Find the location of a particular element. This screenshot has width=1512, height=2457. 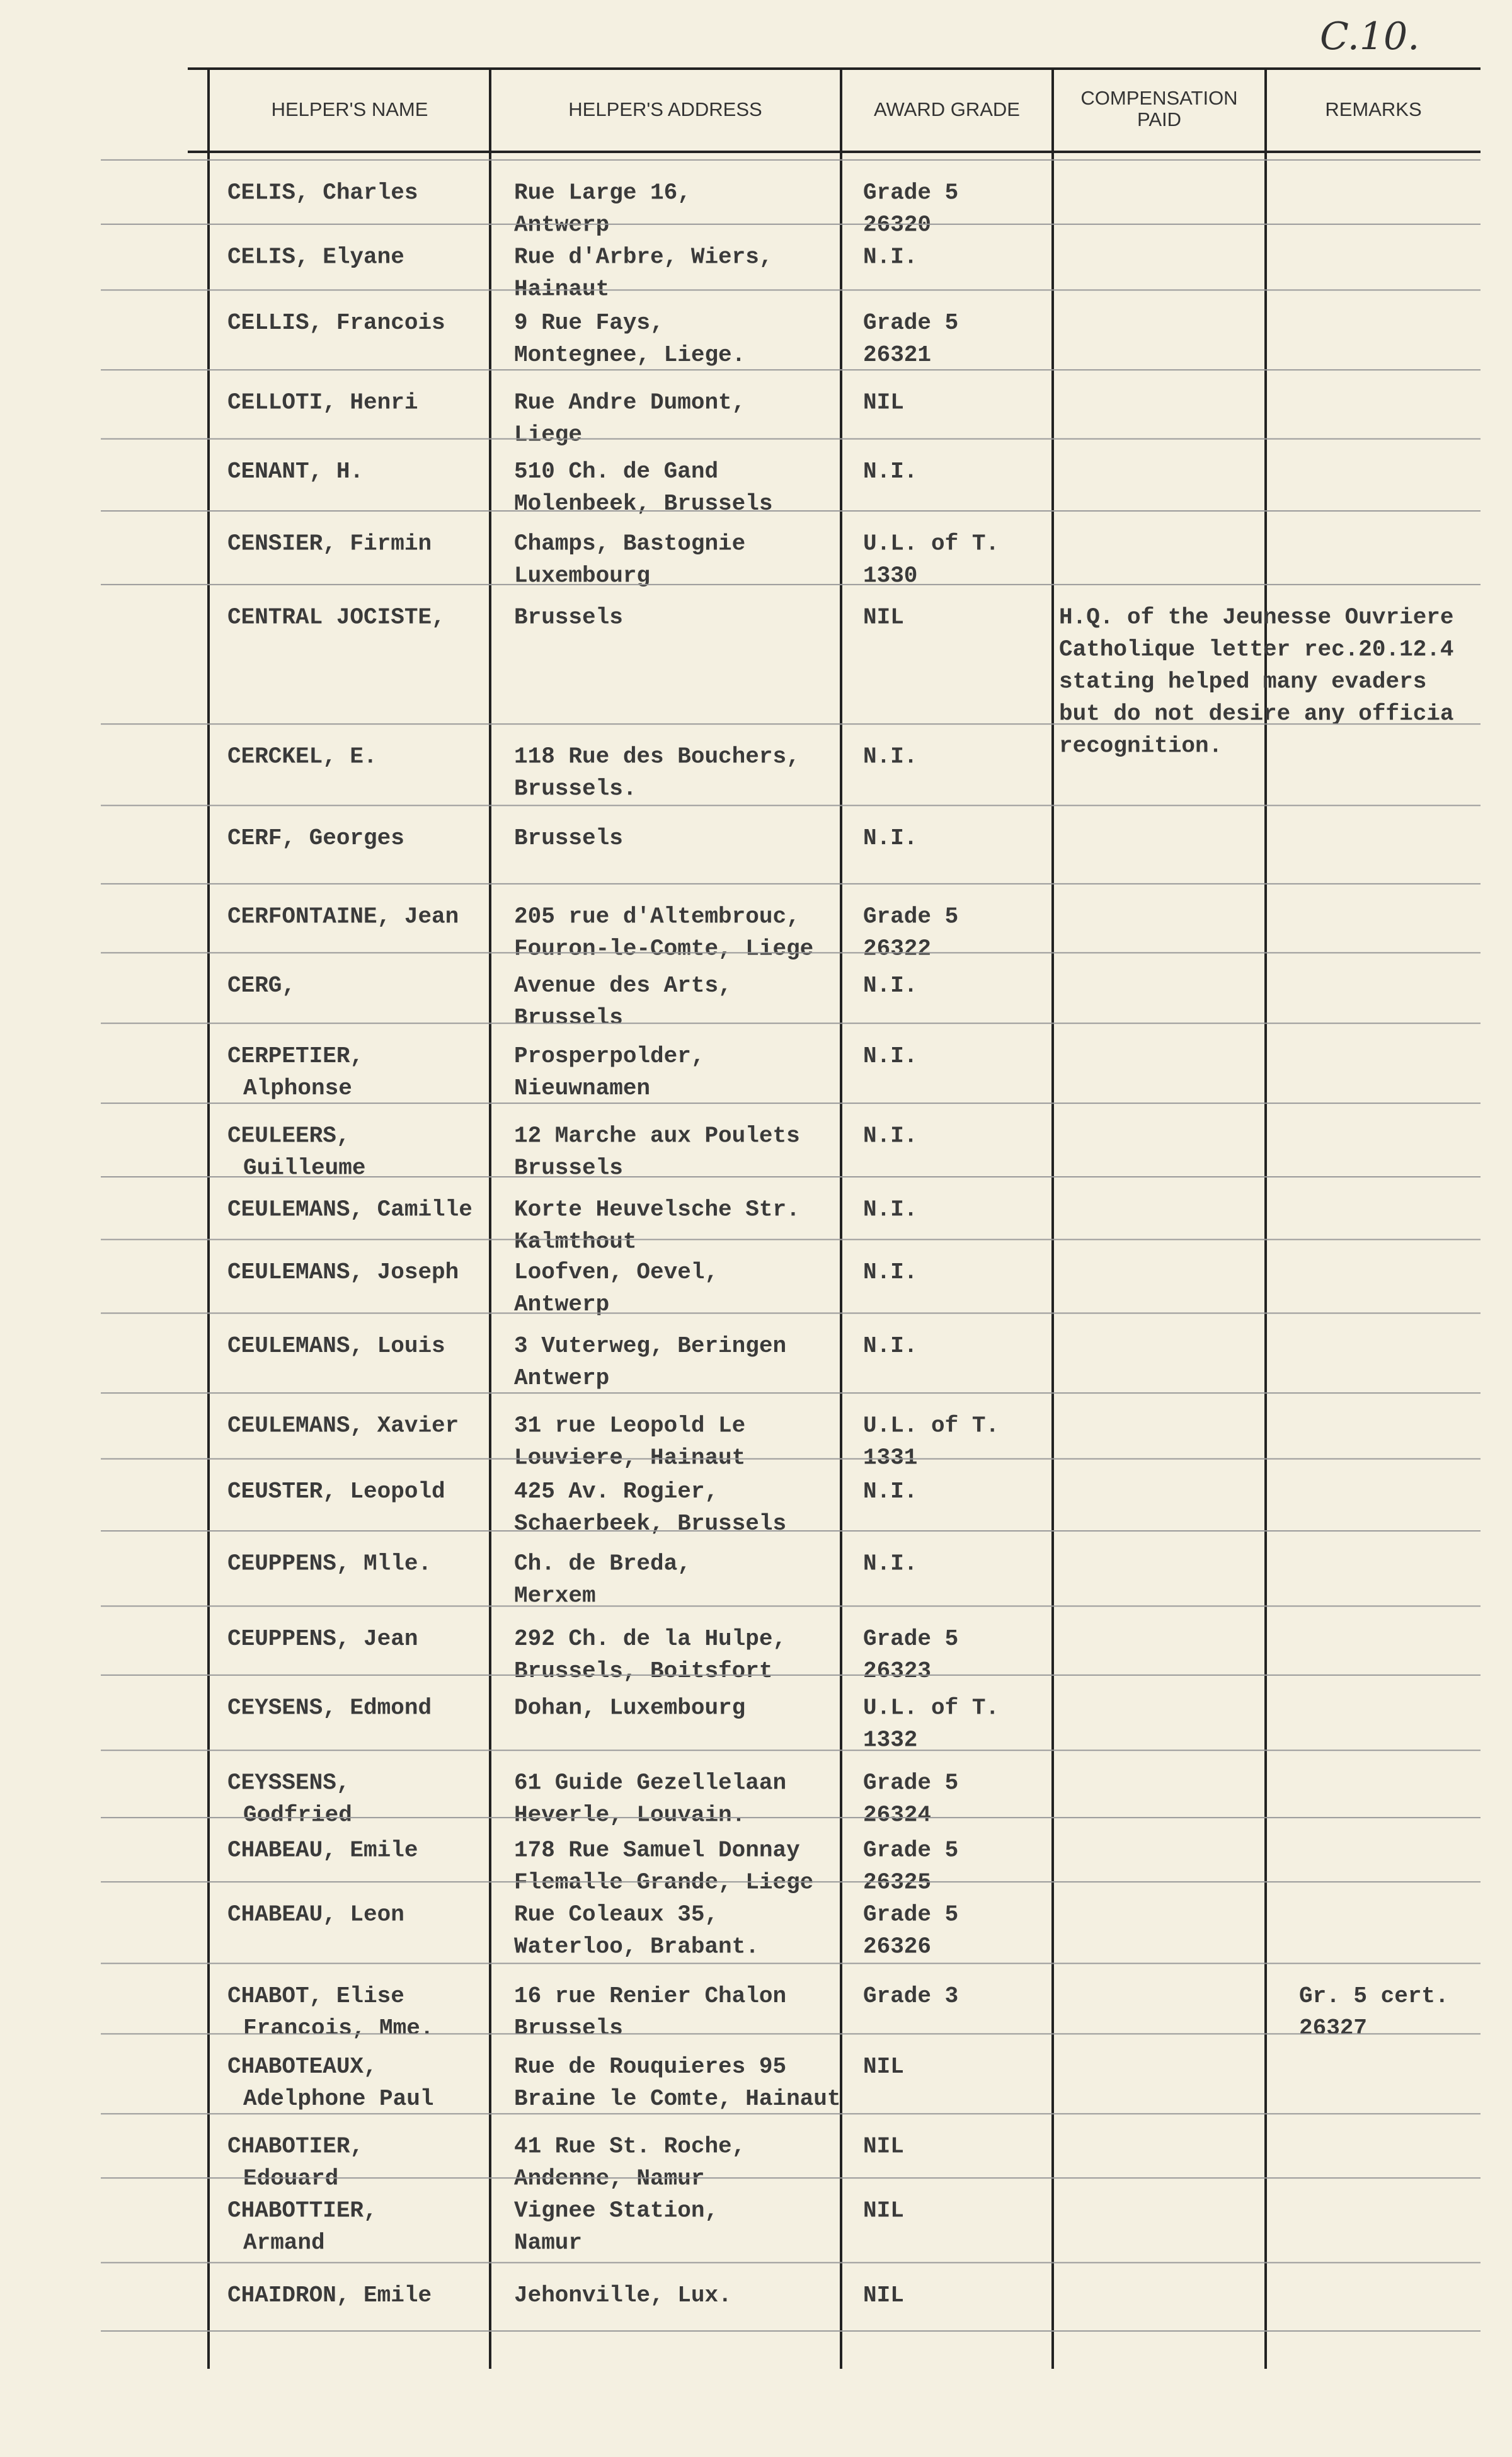

cell-name: CHABOTTIER, is located at coordinates (302, 2211).